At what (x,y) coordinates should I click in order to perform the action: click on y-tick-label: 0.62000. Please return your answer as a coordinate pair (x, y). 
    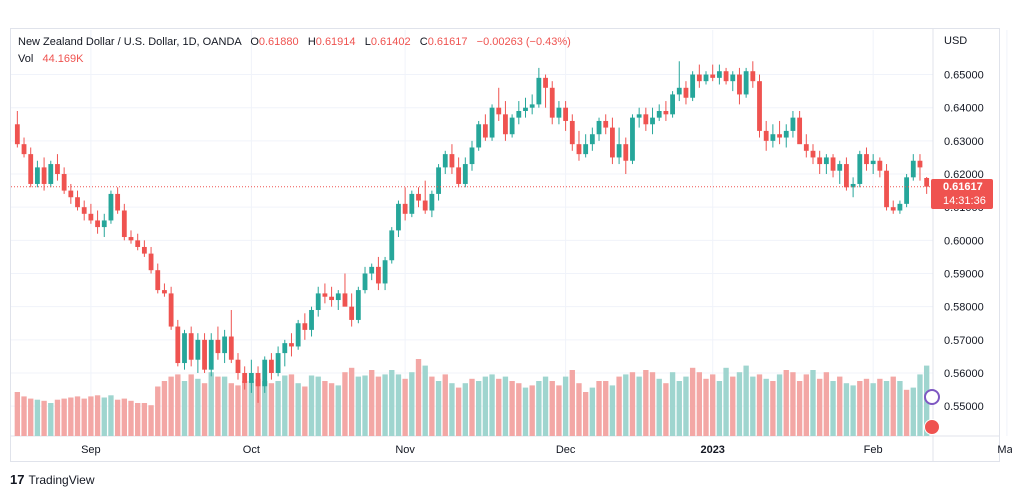
    Looking at the image, I should click on (964, 175).